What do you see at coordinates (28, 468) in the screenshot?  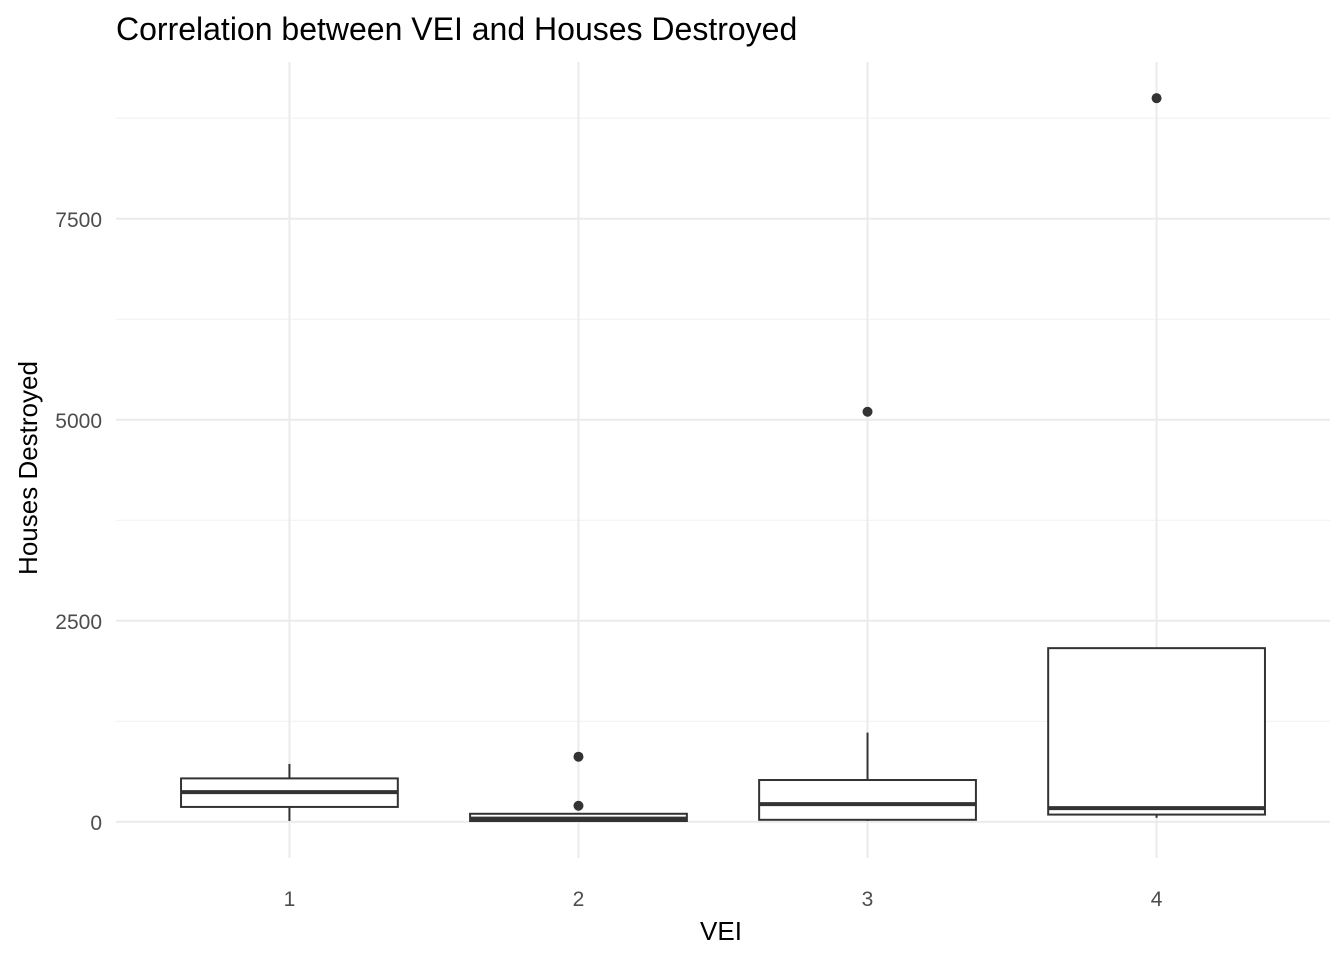 I see `y-axis-label: Houses Destroyed` at bounding box center [28, 468].